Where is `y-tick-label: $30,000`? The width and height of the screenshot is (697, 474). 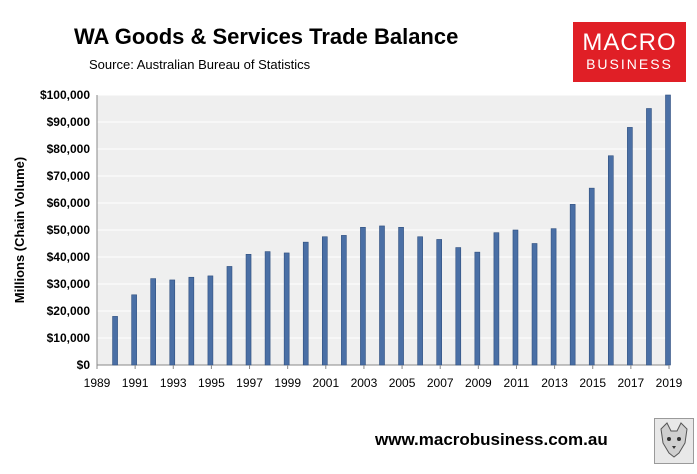 y-tick-label: $30,000 is located at coordinates (69, 284).